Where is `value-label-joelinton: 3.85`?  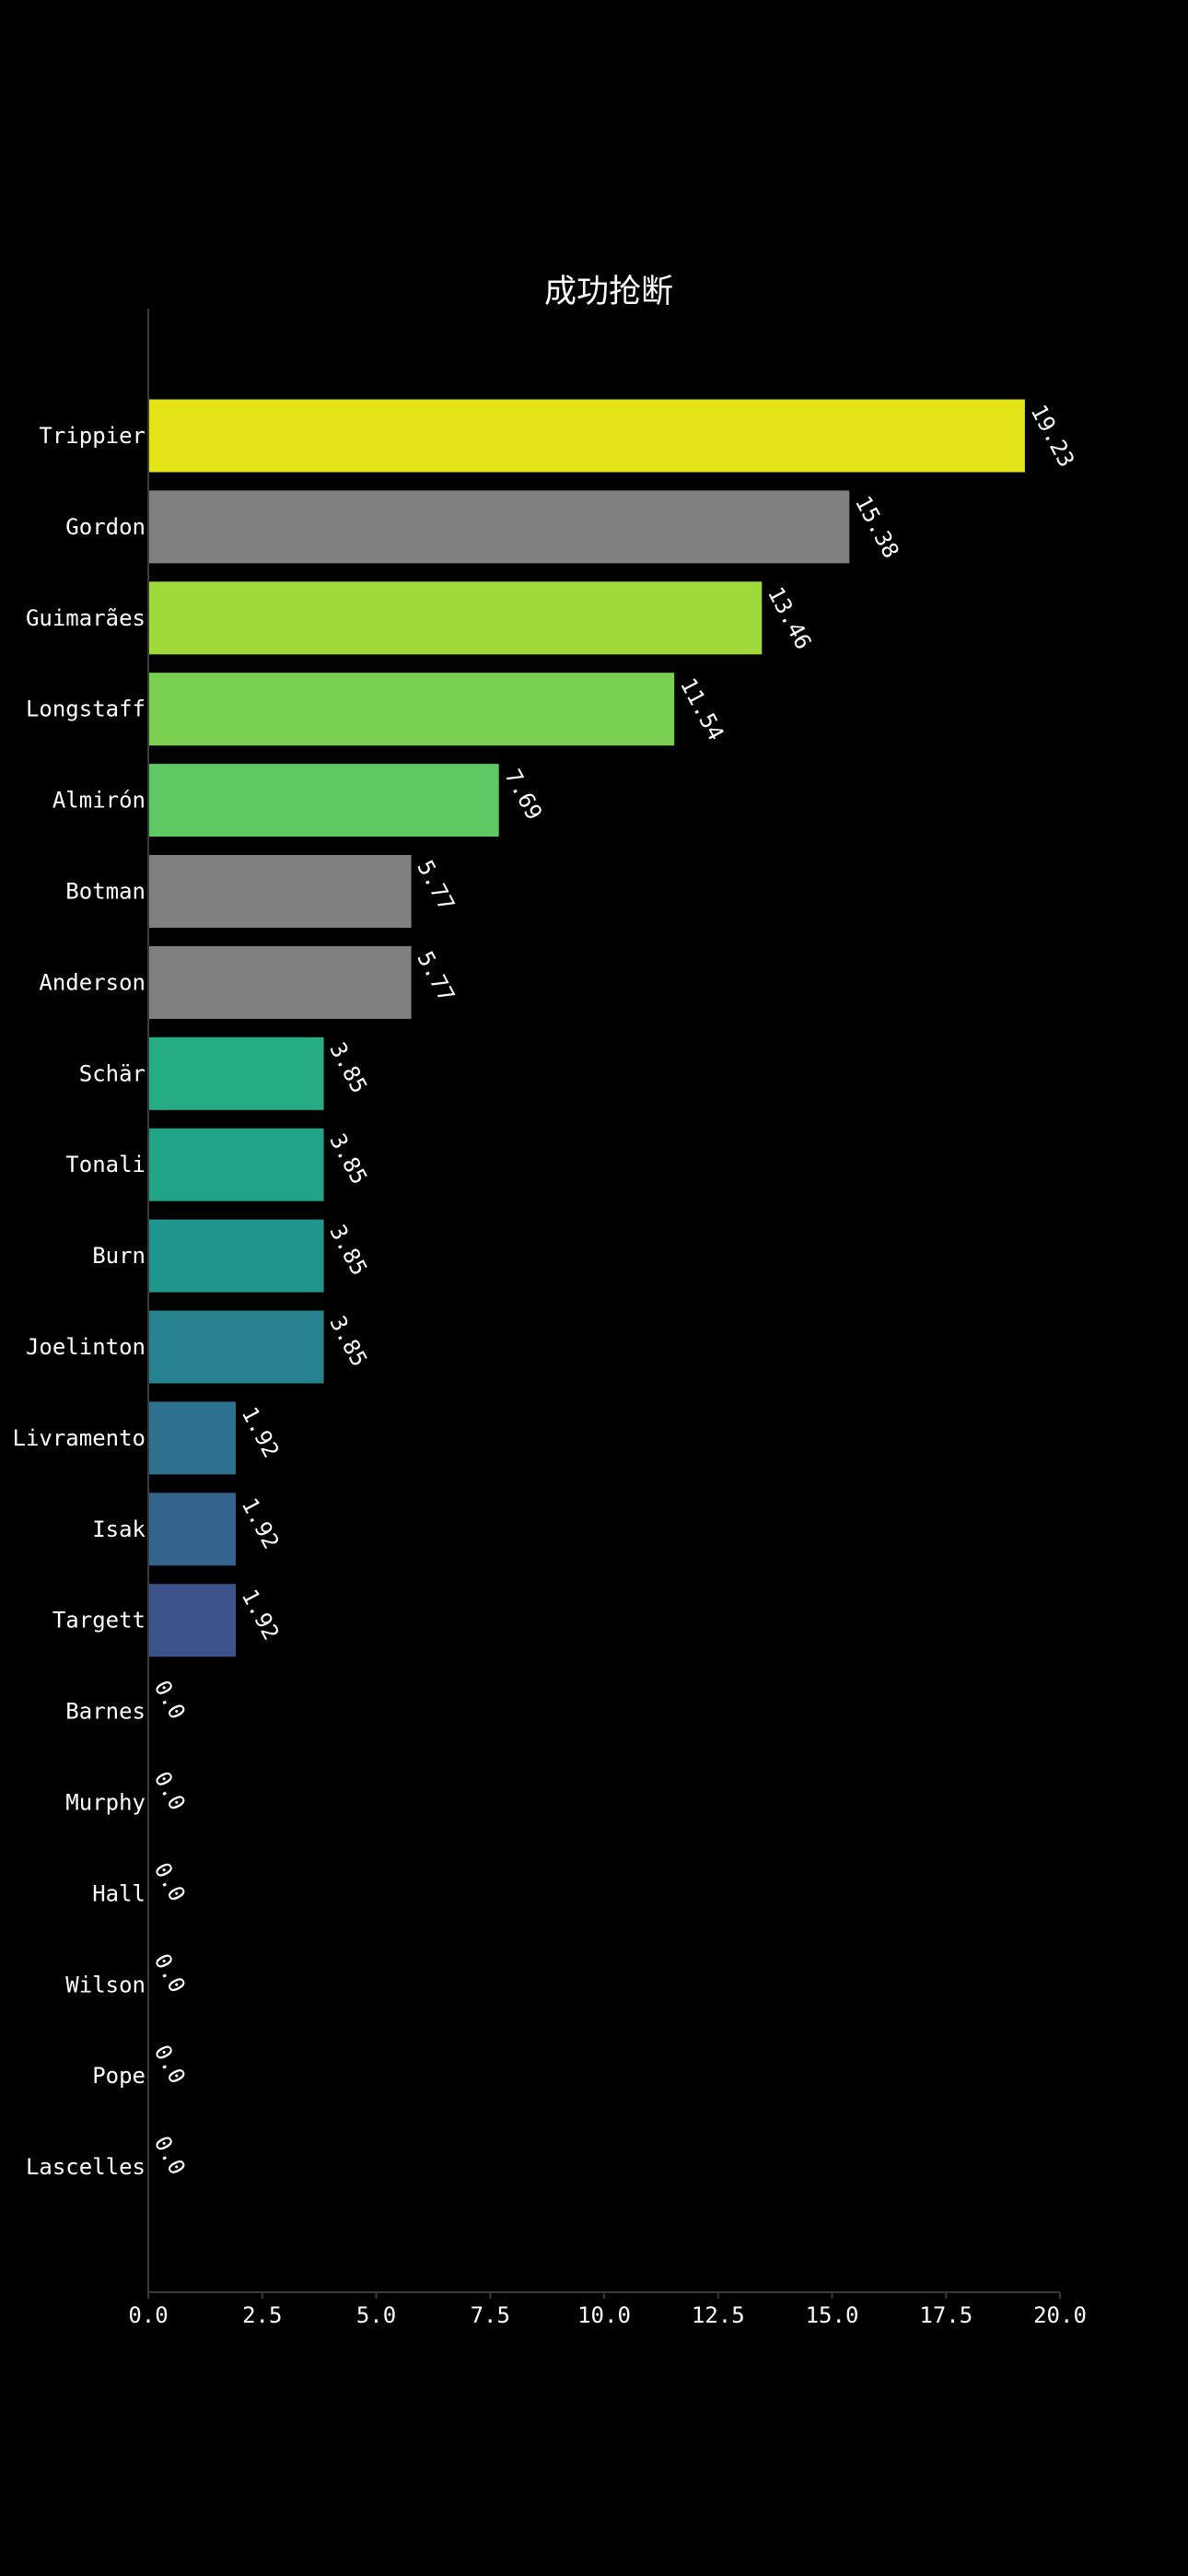
value-label-joelinton: 3.85 is located at coordinates (348, 1341).